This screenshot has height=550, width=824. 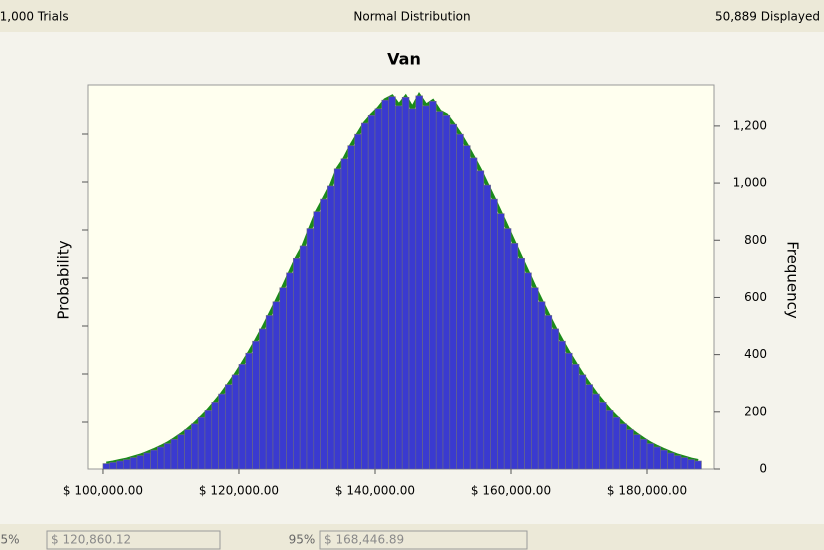 What do you see at coordinates (85, 278) in the screenshot?
I see `left-ticks` at bounding box center [85, 278].